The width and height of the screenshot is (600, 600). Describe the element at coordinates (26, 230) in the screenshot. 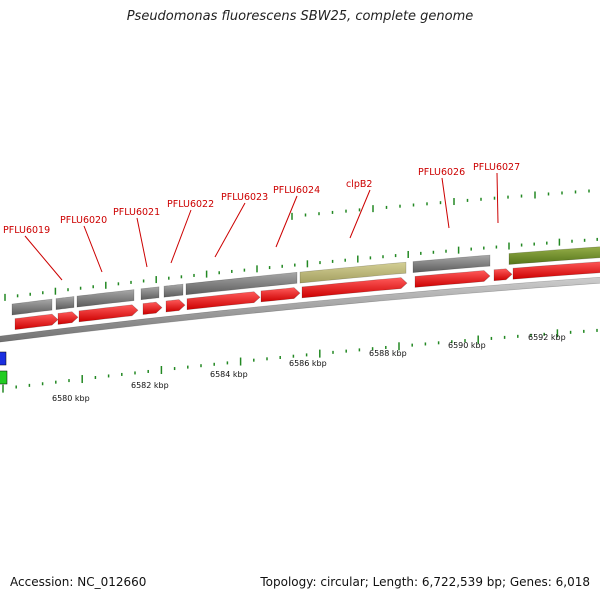

I see `gene-label-pflu6019: PFLU6019` at that location.